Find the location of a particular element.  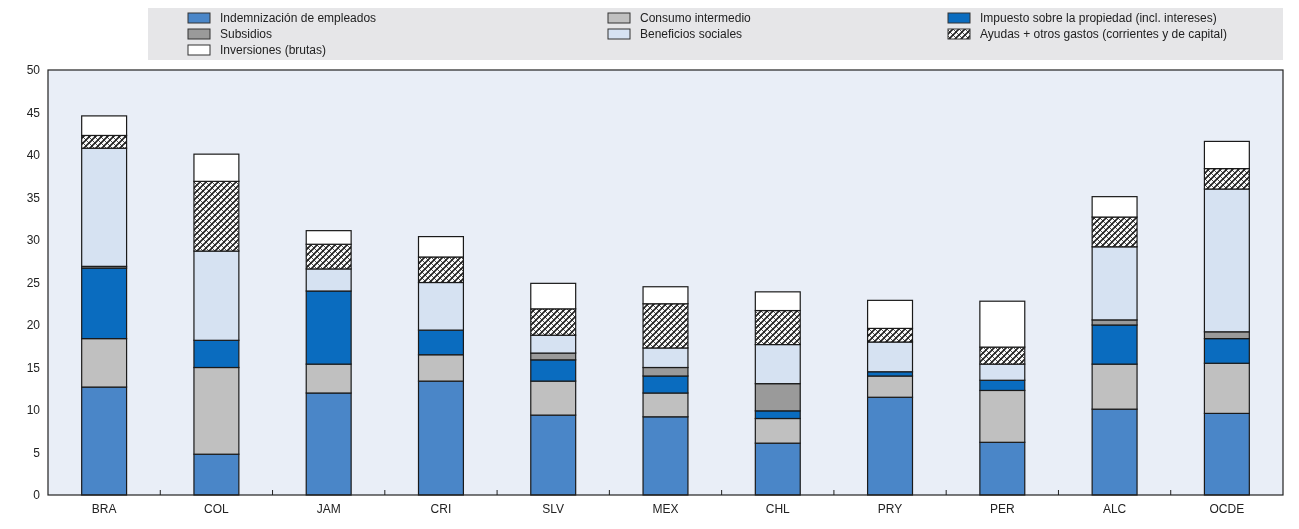

x-tick-label: COL is located at coordinates (217, 509).